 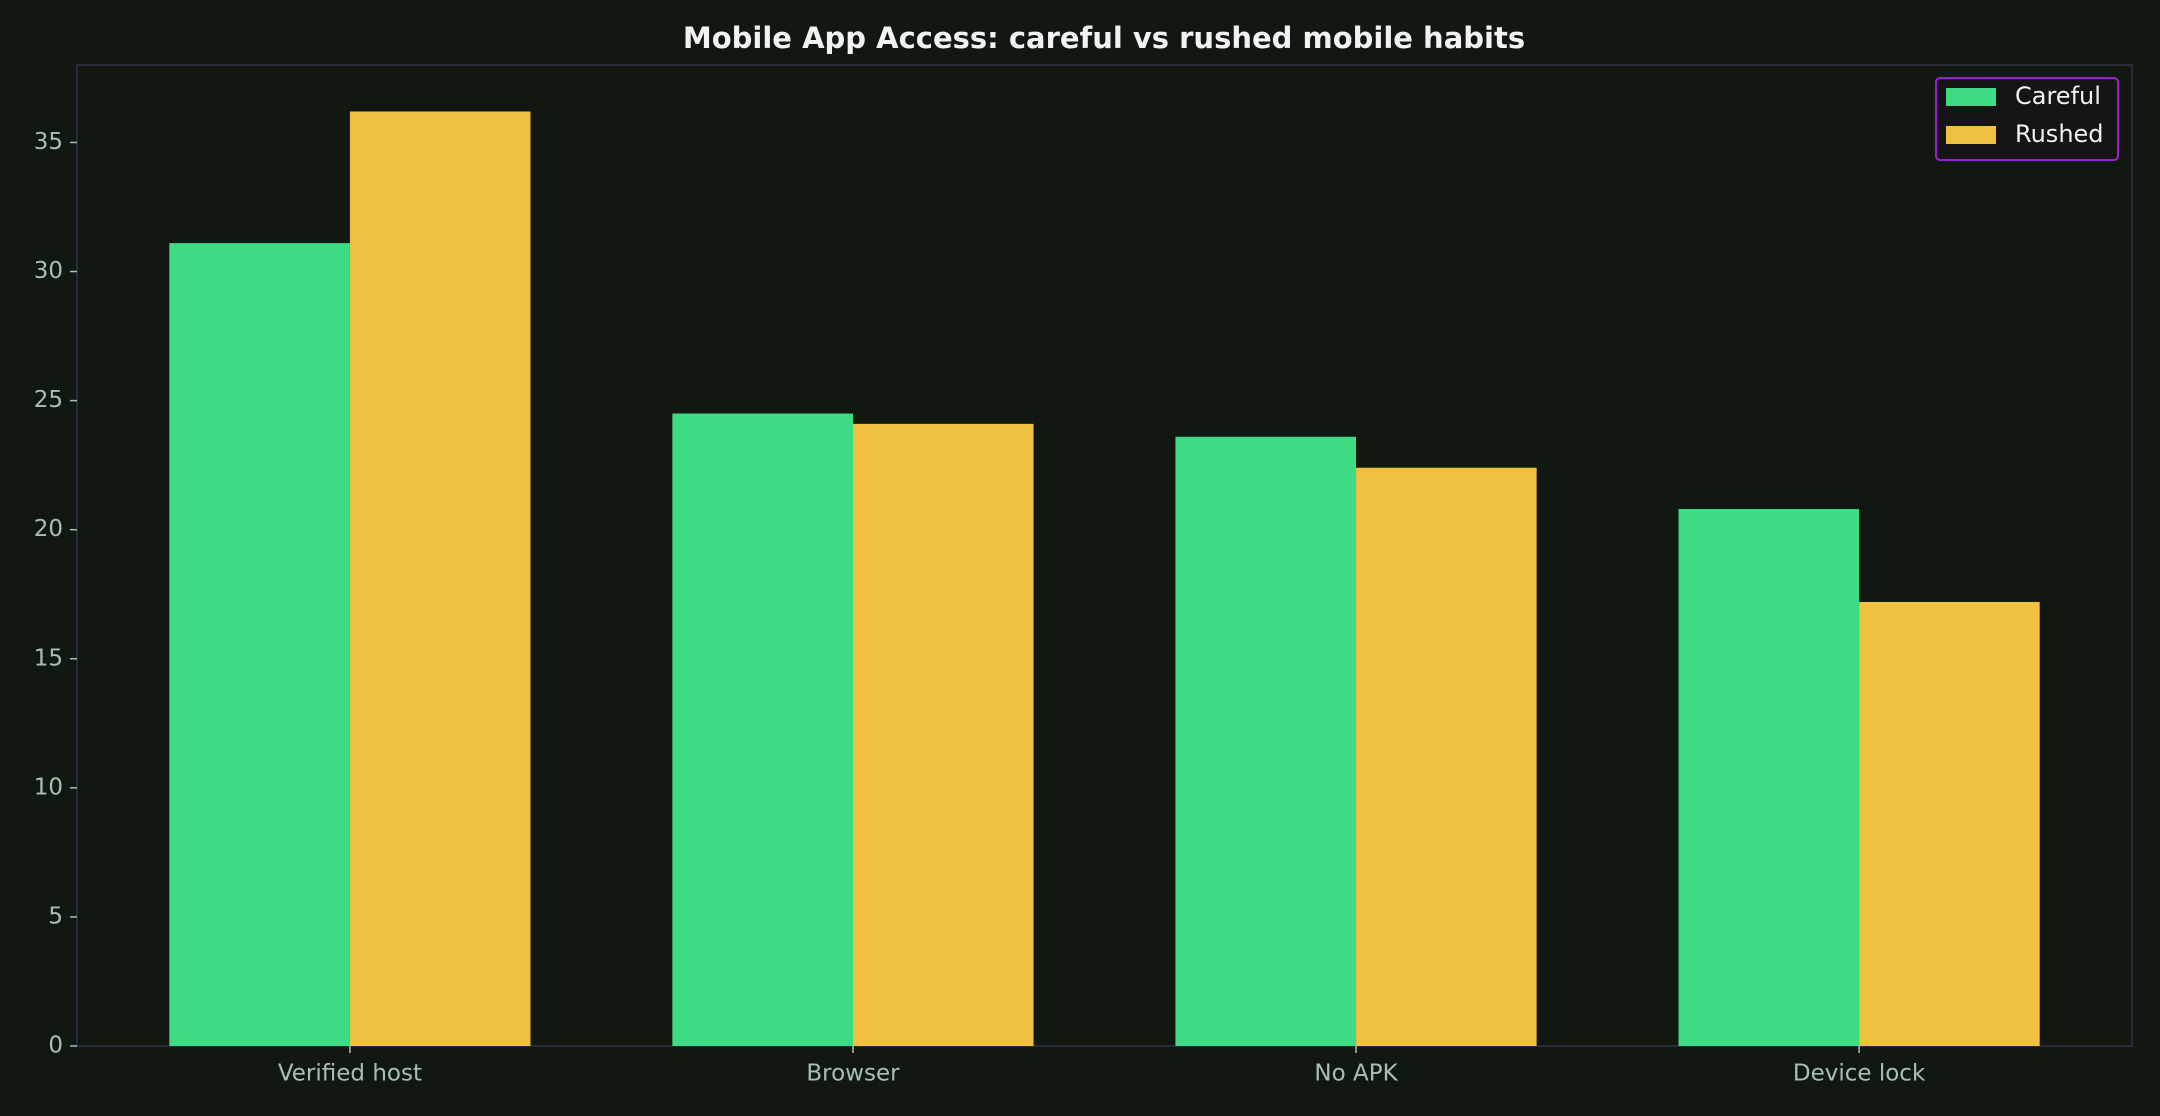 What do you see at coordinates (1859, 1074) in the screenshot?
I see `x-tick-label: Device lock` at bounding box center [1859, 1074].